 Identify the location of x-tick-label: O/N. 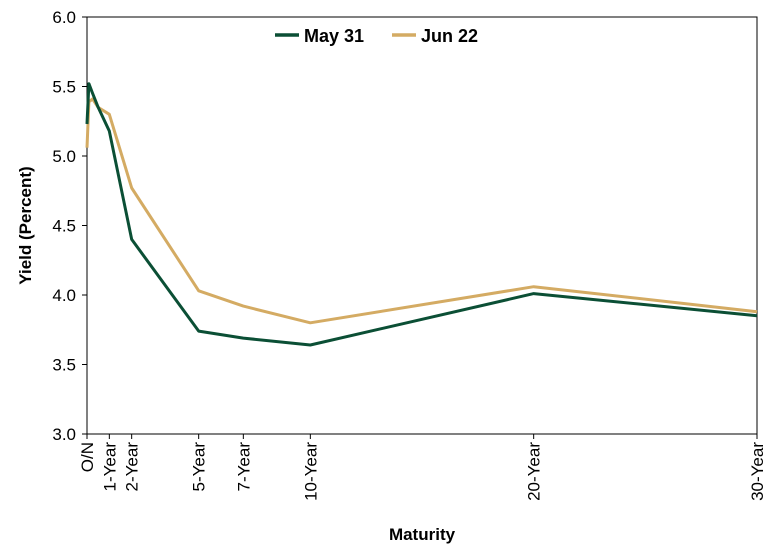
(87, 457).